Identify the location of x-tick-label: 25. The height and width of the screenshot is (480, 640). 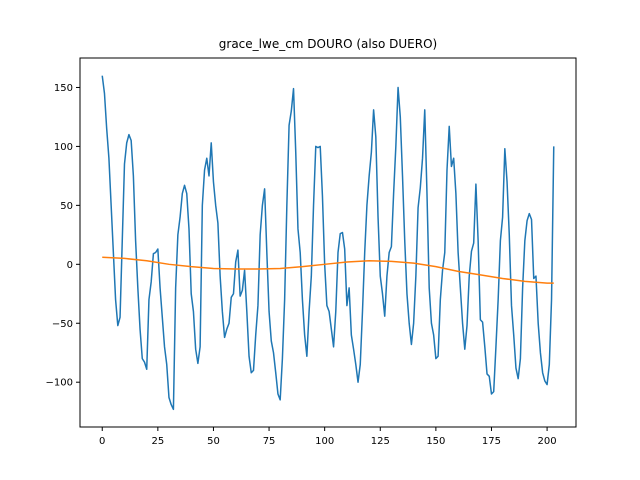
(157, 441).